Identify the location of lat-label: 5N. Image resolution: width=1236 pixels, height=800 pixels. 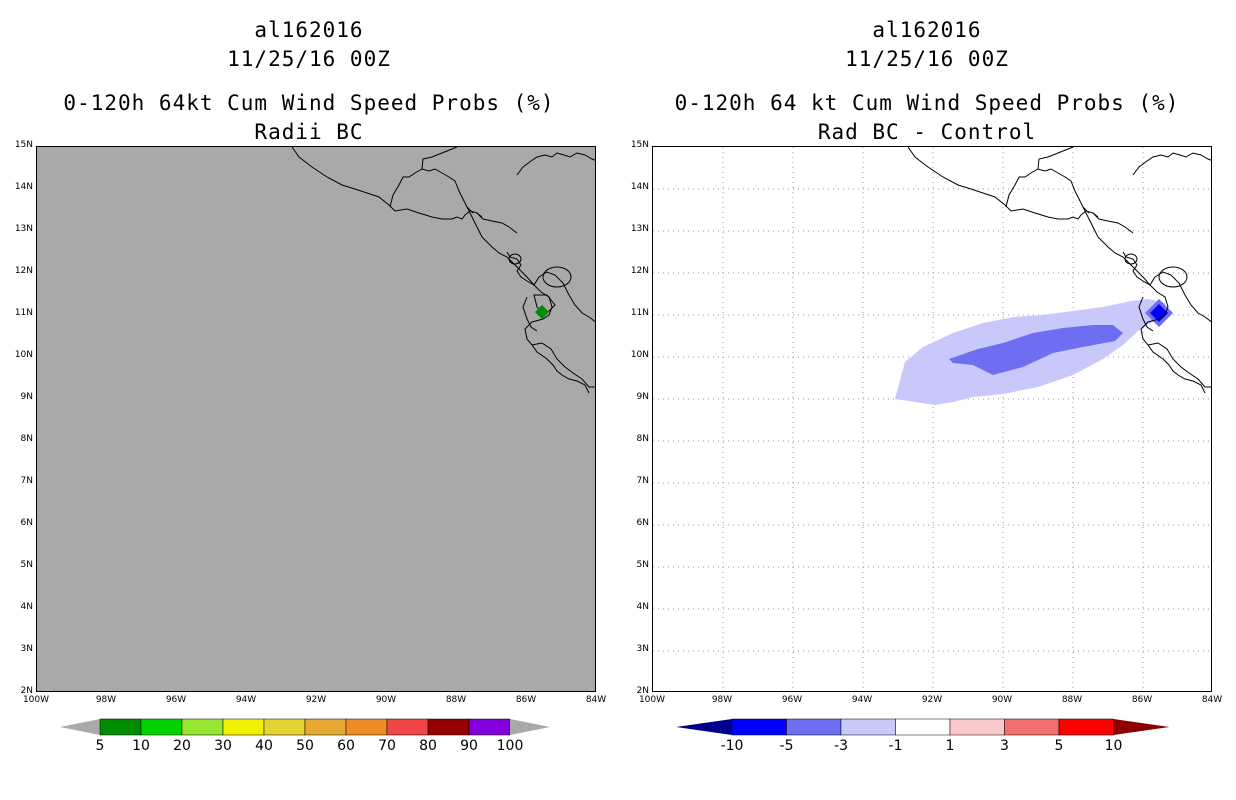
(26, 565).